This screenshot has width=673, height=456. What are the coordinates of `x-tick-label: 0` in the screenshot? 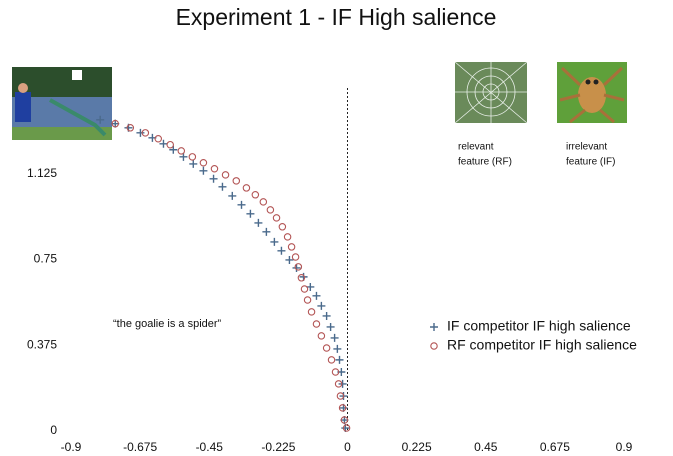 It's located at (347, 447).